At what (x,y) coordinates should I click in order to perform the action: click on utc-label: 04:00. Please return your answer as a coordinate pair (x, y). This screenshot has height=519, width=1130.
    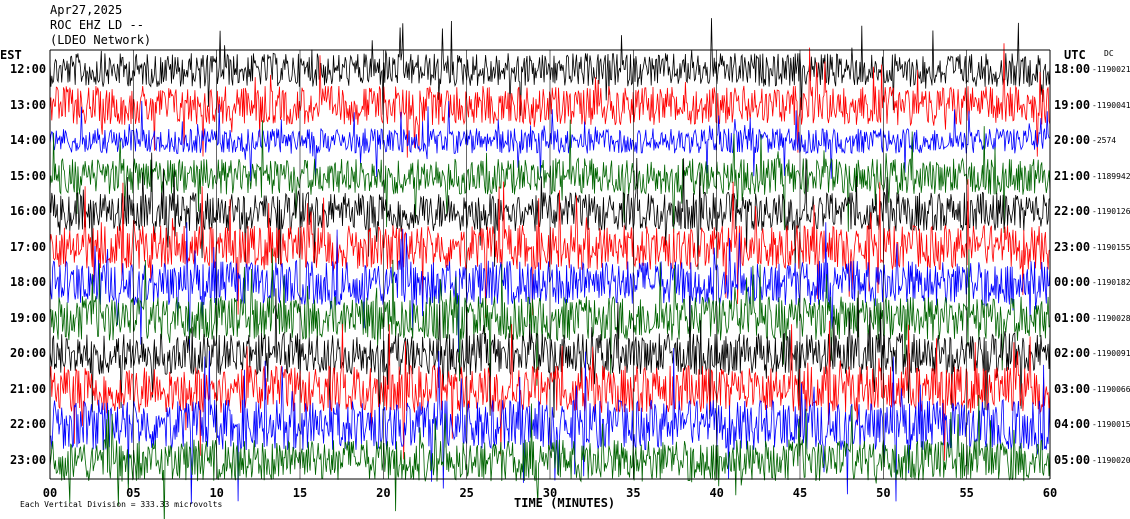
    Looking at the image, I should click on (1072, 424).